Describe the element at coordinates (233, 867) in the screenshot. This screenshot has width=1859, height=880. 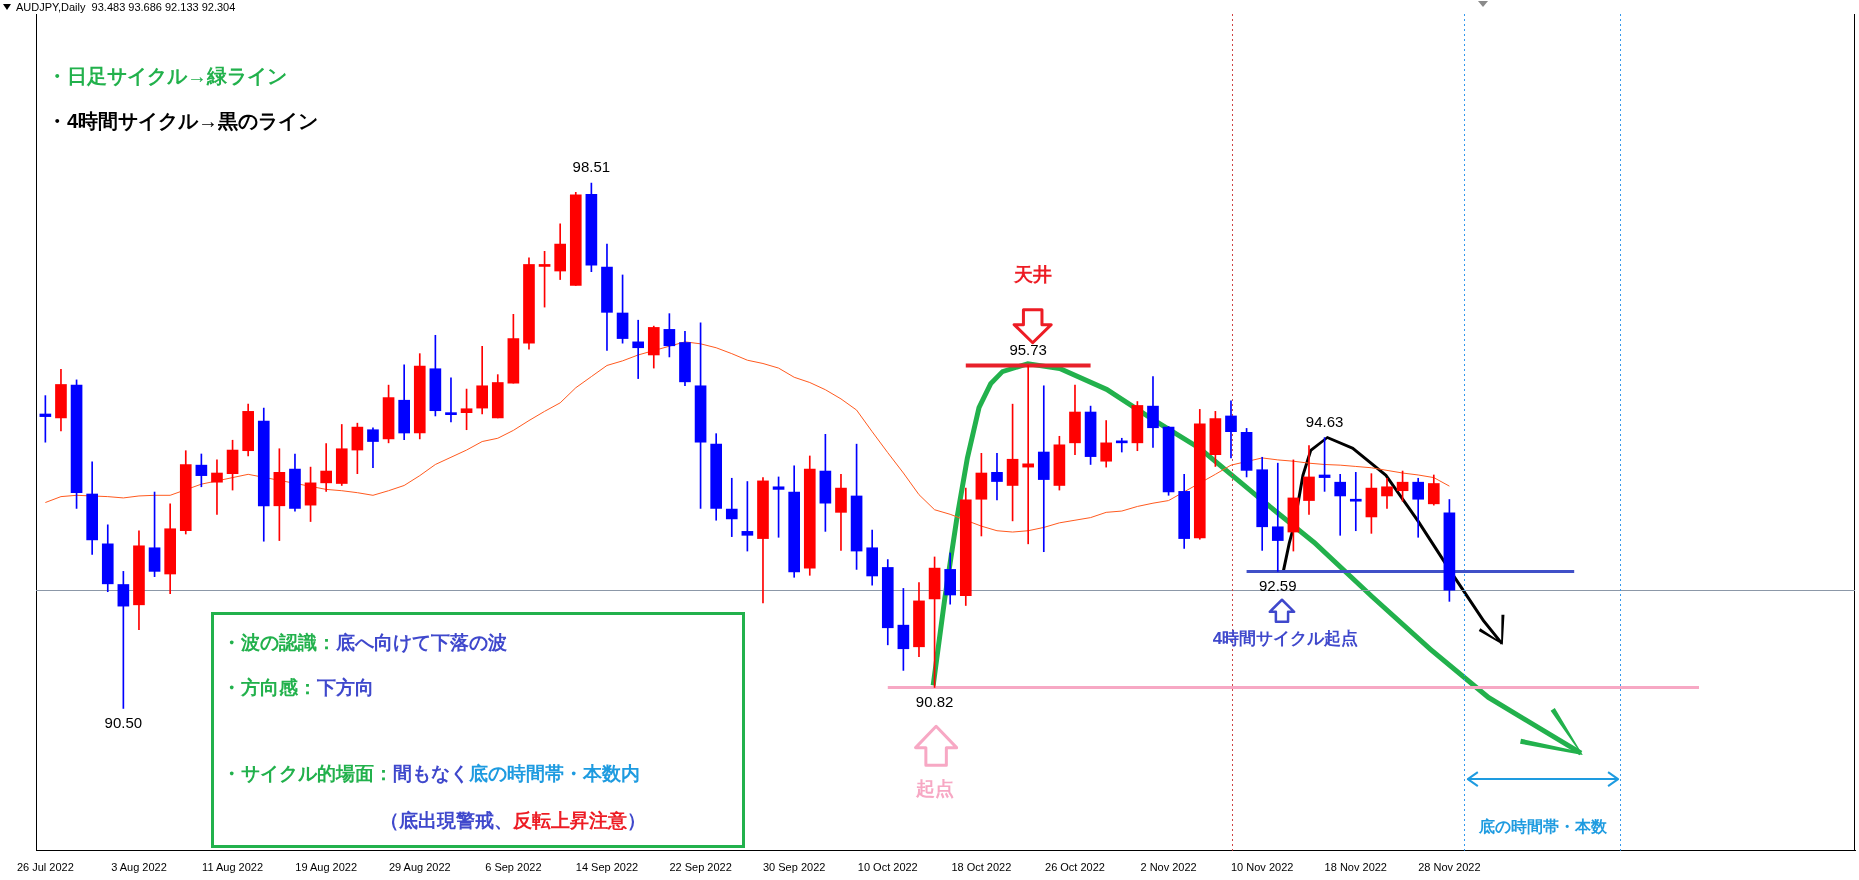
I see `x-tick-label: 11 Aug 2022` at that location.